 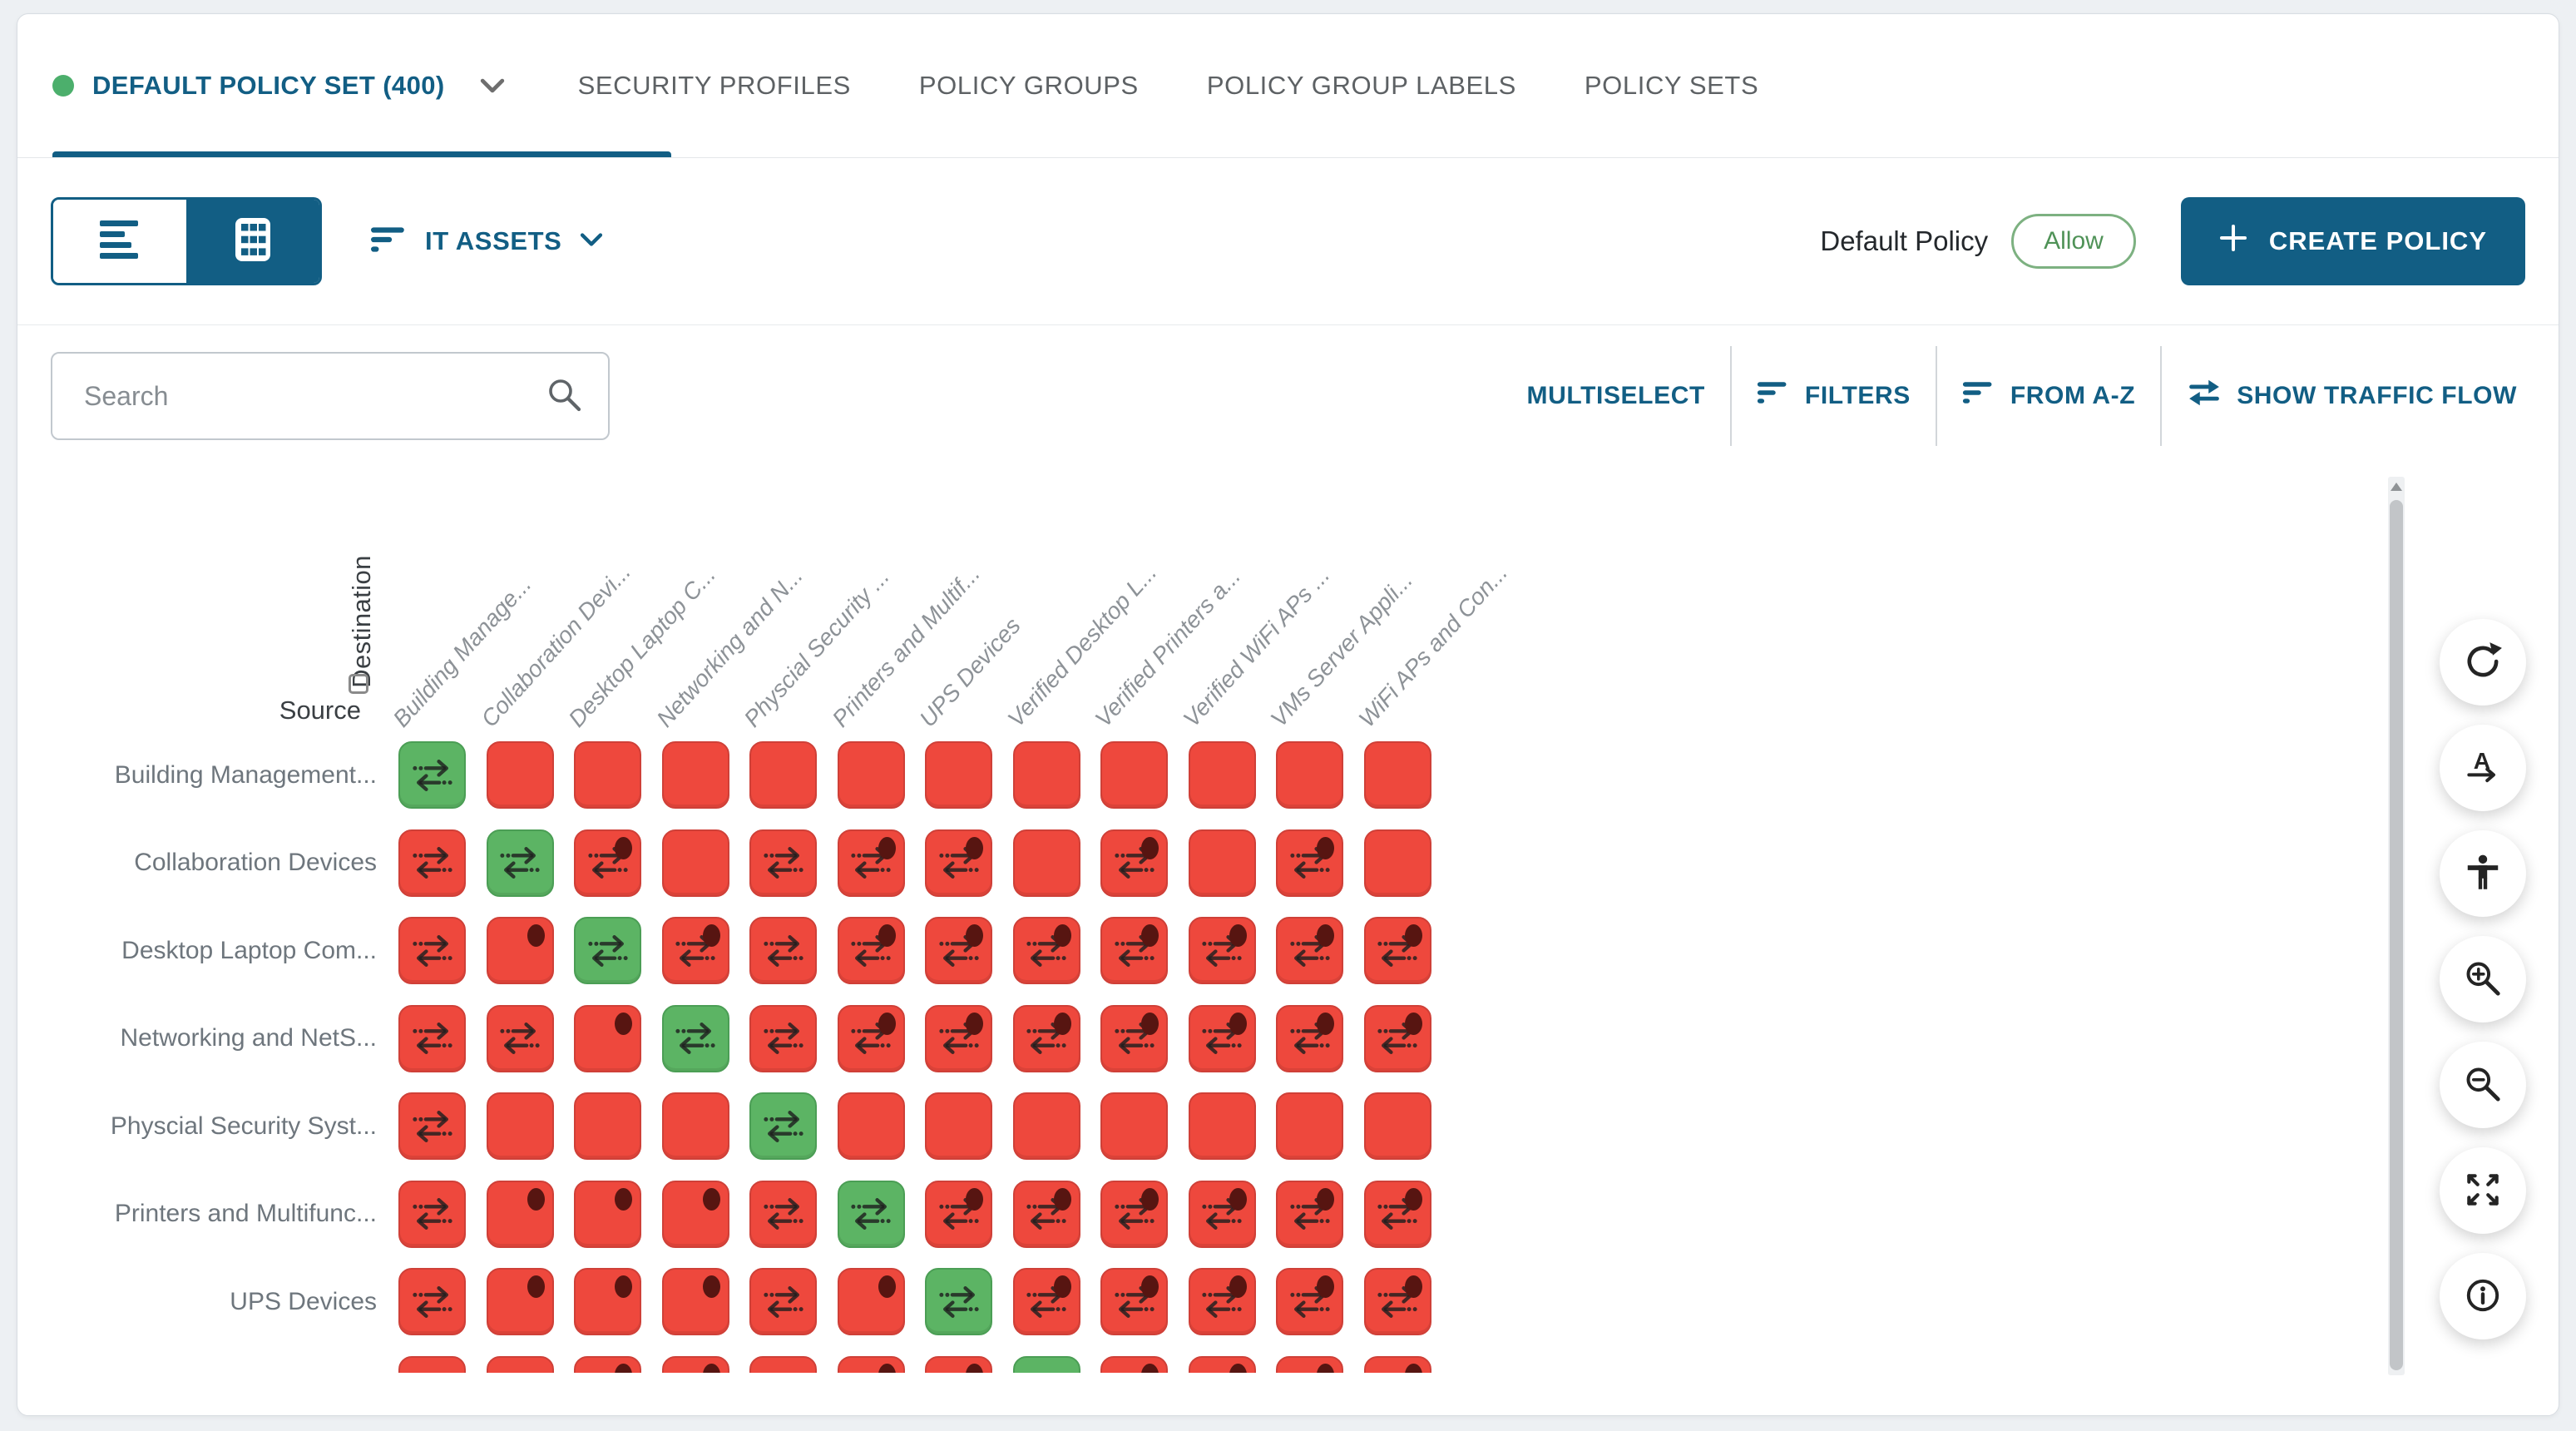 I want to click on search-input, so click(x=292, y=396).